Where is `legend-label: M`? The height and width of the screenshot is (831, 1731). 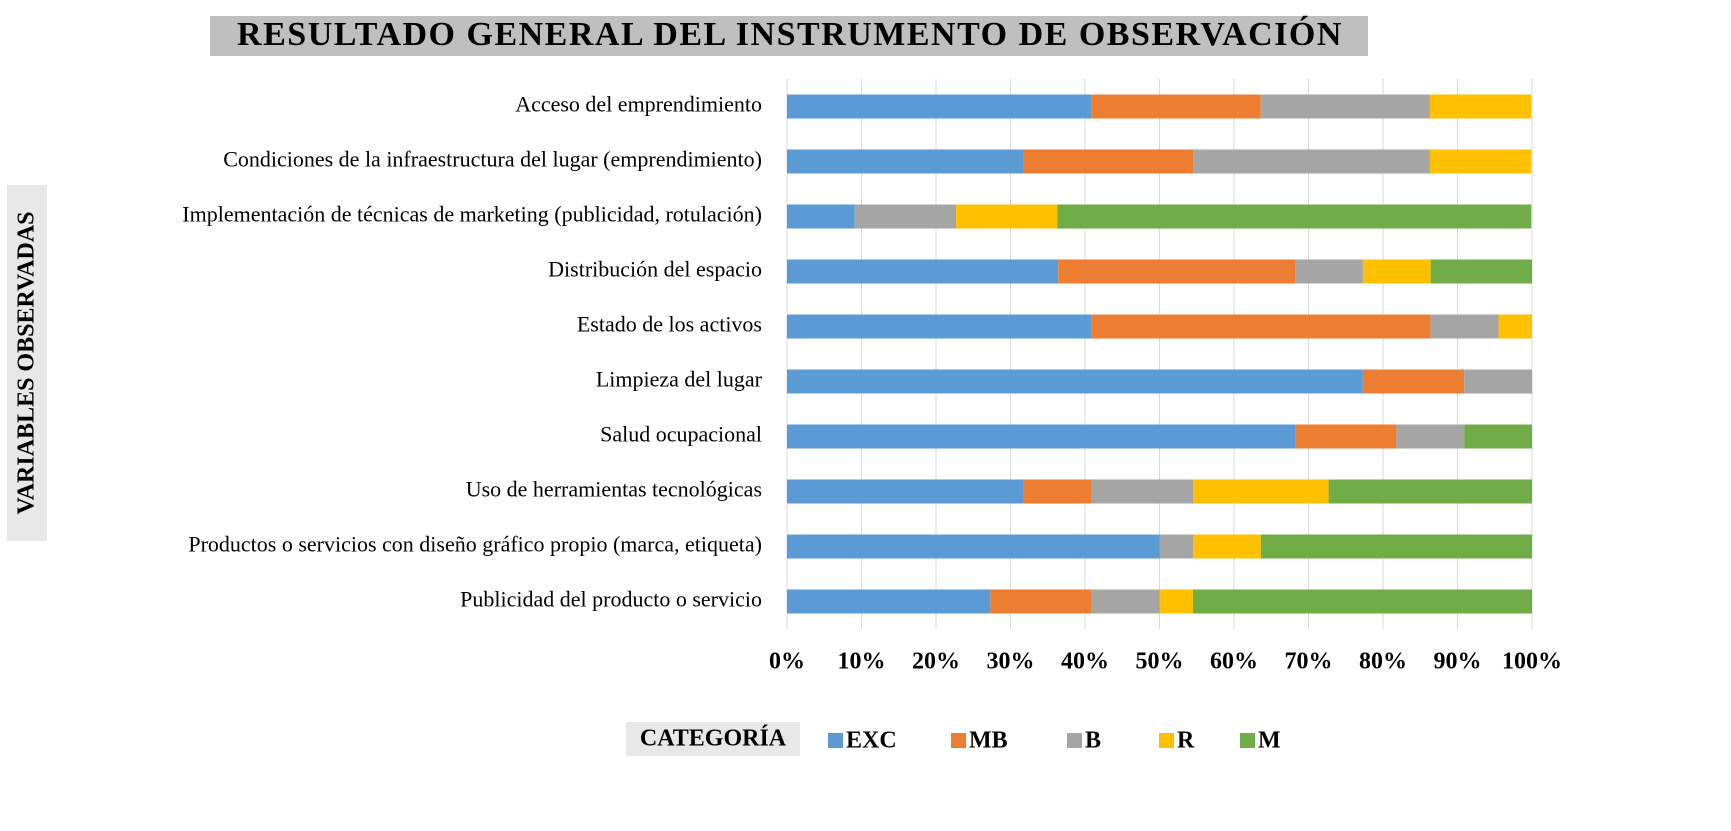 legend-label: M is located at coordinates (1269, 741).